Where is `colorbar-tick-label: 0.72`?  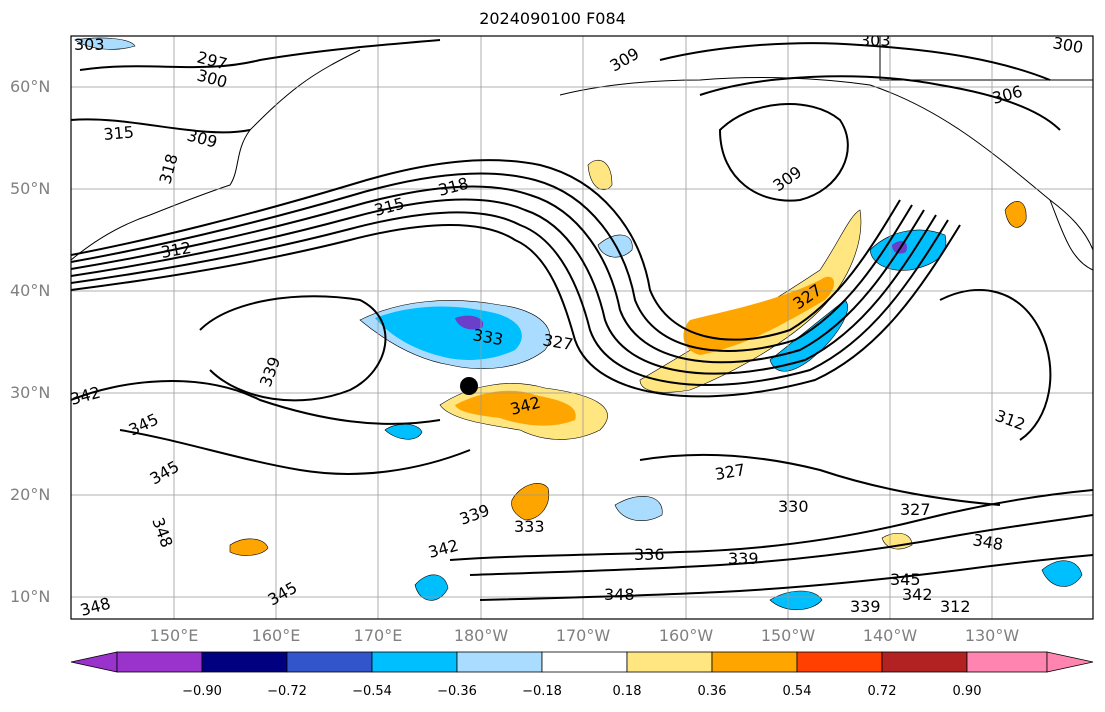 colorbar-tick-label: 0.72 is located at coordinates (882, 691).